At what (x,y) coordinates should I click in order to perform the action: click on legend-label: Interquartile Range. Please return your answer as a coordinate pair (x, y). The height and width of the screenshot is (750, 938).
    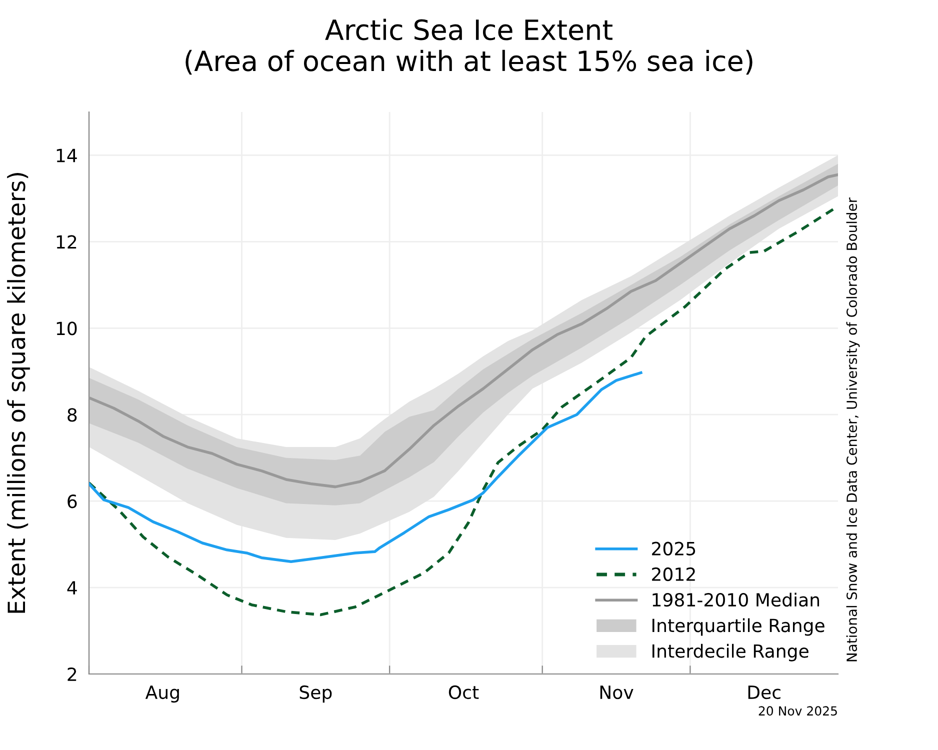
    Looking at the image, I should click on (738, 627).